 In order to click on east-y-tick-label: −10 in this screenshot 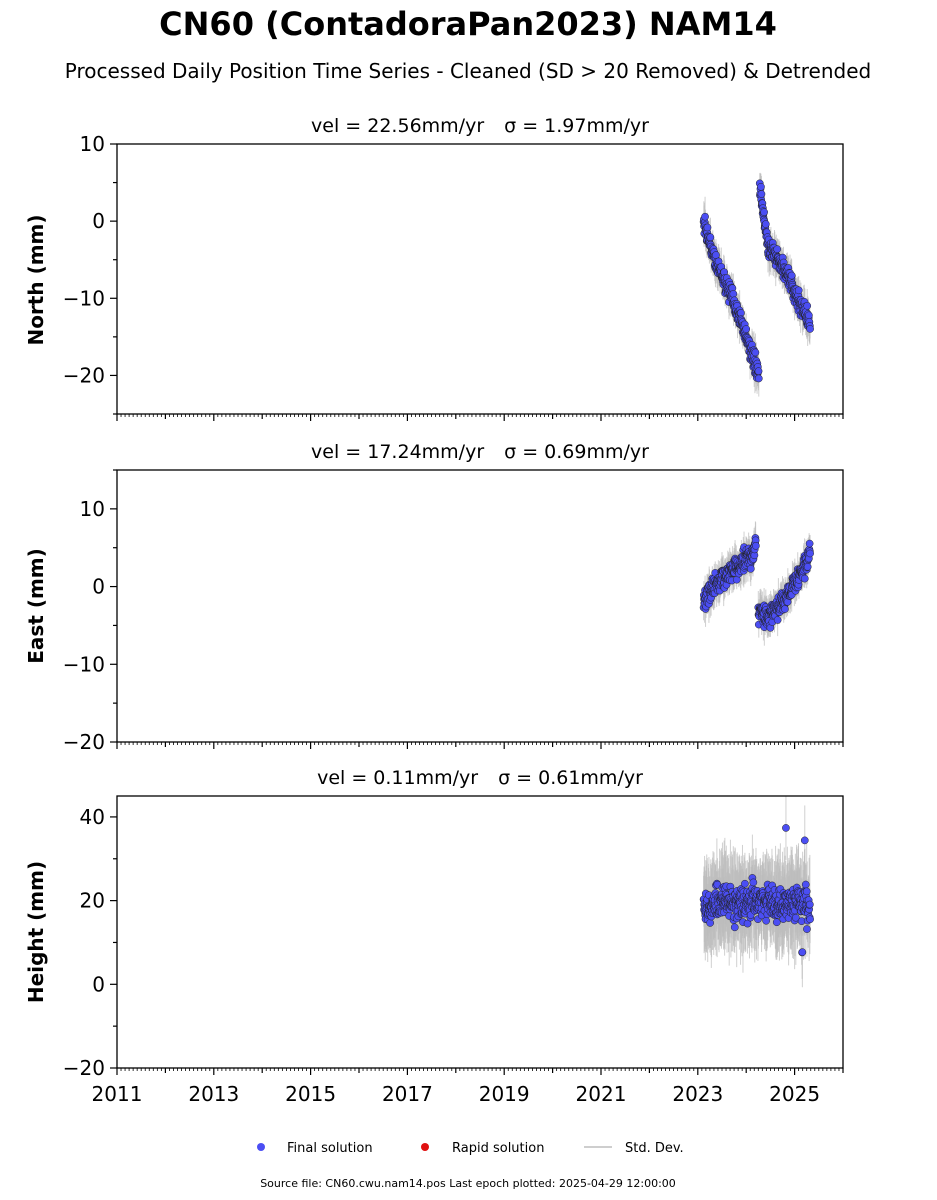, I will do `click(84, 664)`.